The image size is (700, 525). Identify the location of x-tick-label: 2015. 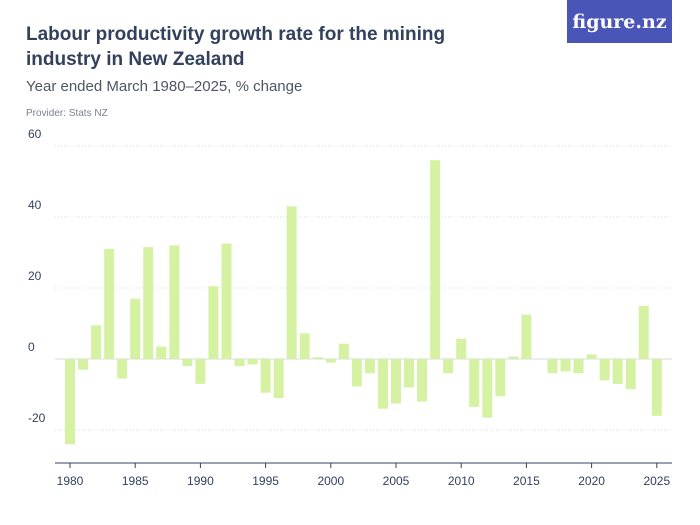
(526, 481).